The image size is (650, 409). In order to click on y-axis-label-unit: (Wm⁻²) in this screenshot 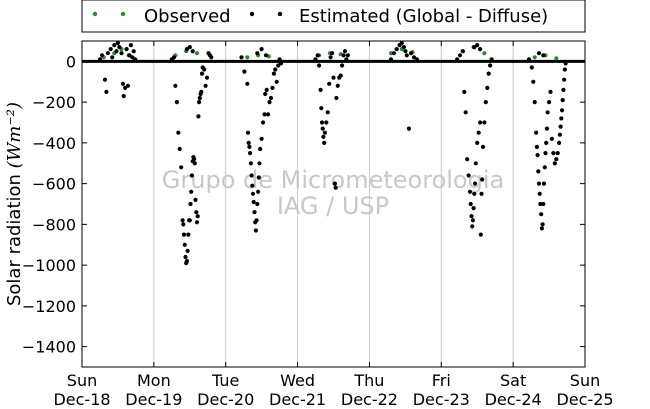, I will do `click(14, 135)`.